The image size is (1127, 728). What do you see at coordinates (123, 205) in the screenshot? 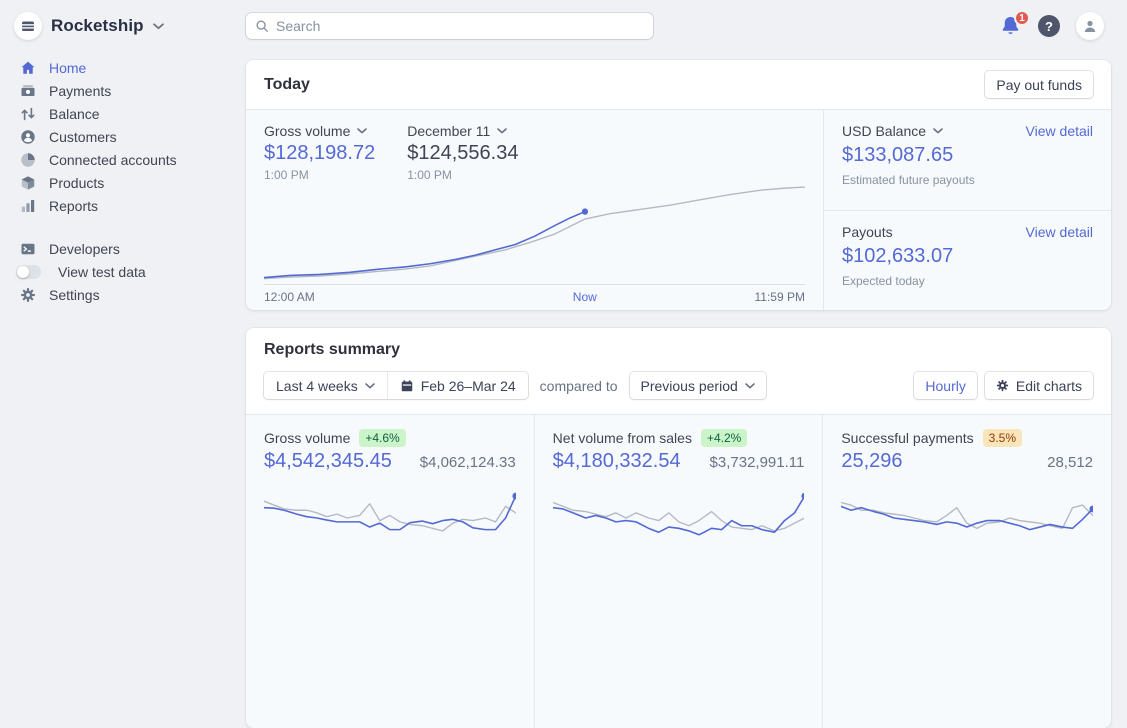
I see `sidebar-item-reports: Reports` at bounding box center [123, 205].